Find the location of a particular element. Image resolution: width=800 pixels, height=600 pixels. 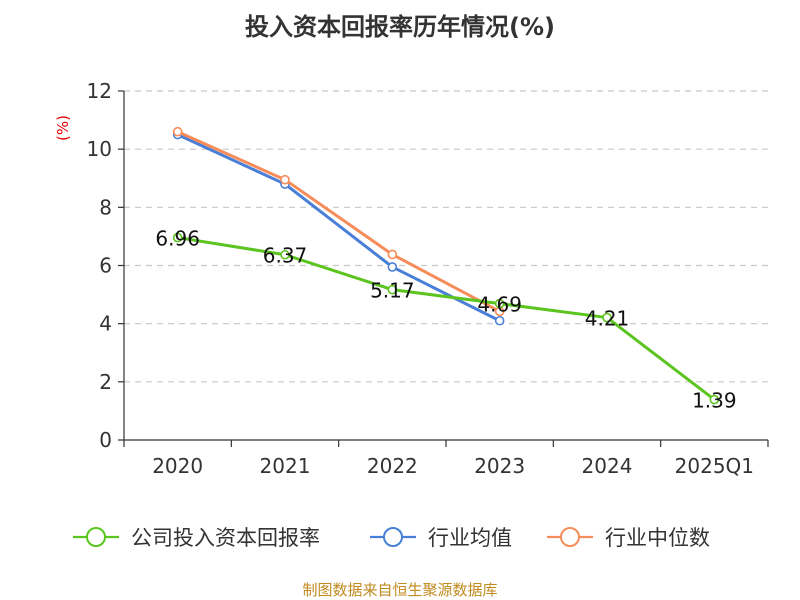

legend-label-0: 公司投入资本回报率 is located at coordinates (225, 538).